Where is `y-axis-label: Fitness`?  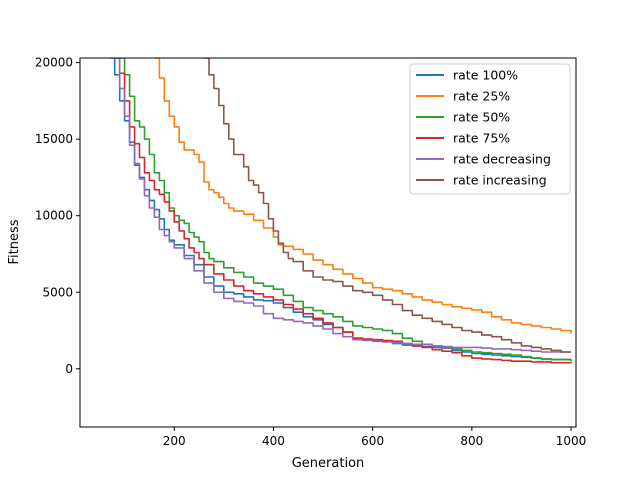
y-axis-label: Fitness is located at coordinates (14, 241).